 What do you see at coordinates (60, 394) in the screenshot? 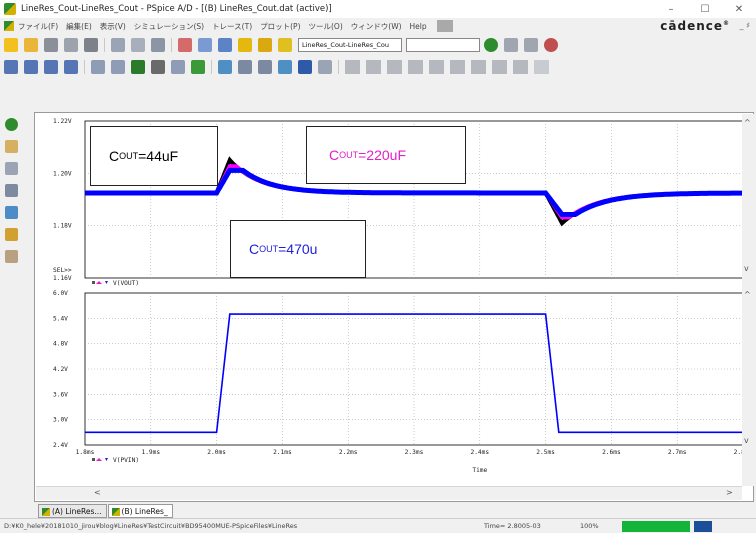
I see `bottom-y-tick-label: 3.6V` at bounding box center [60, 394].